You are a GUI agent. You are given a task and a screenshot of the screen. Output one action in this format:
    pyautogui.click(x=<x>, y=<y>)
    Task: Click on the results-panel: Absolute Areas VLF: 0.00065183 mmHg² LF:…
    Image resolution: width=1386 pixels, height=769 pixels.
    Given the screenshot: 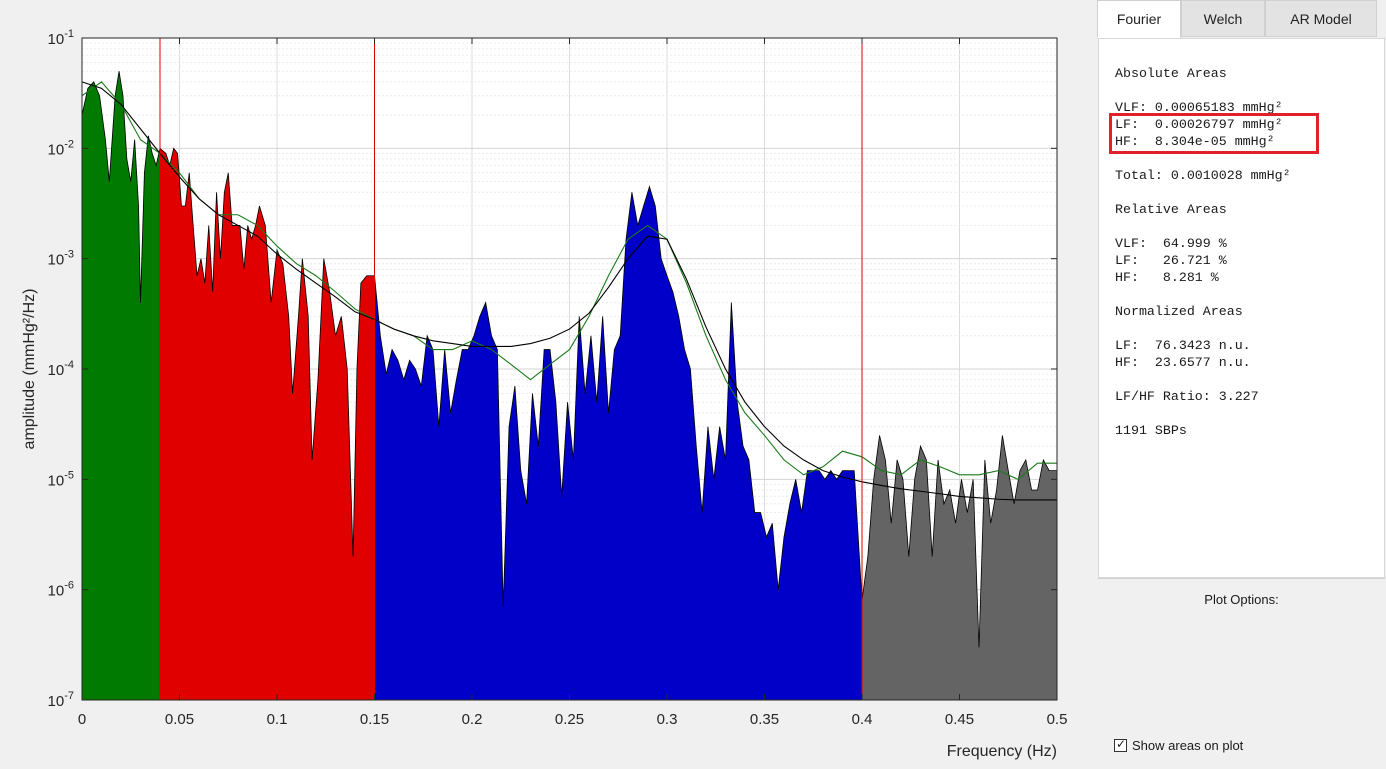 What is the action you would take?
    pyautogui.click(x=1241, y=308)
    